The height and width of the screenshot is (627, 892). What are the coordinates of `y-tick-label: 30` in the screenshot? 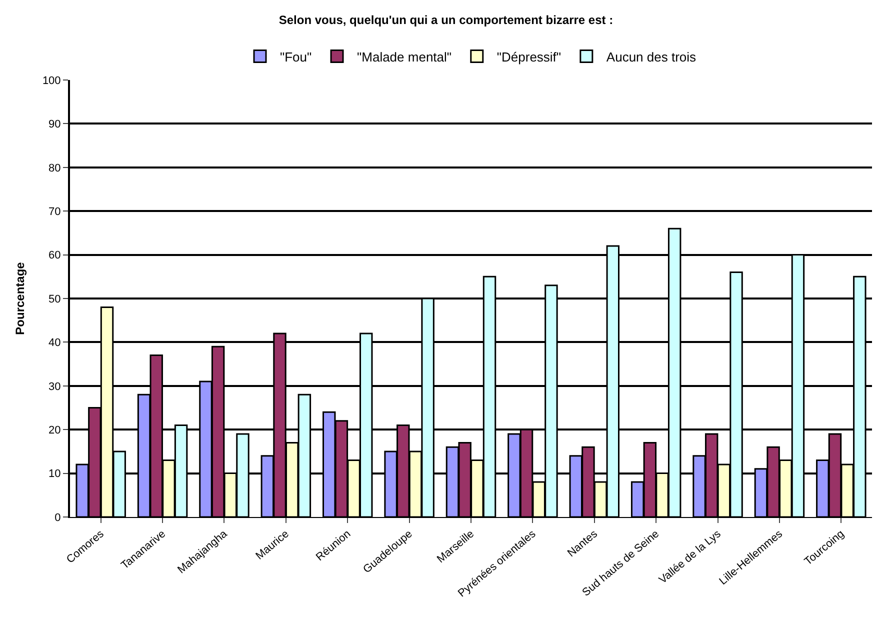 It's located at (54, 386).